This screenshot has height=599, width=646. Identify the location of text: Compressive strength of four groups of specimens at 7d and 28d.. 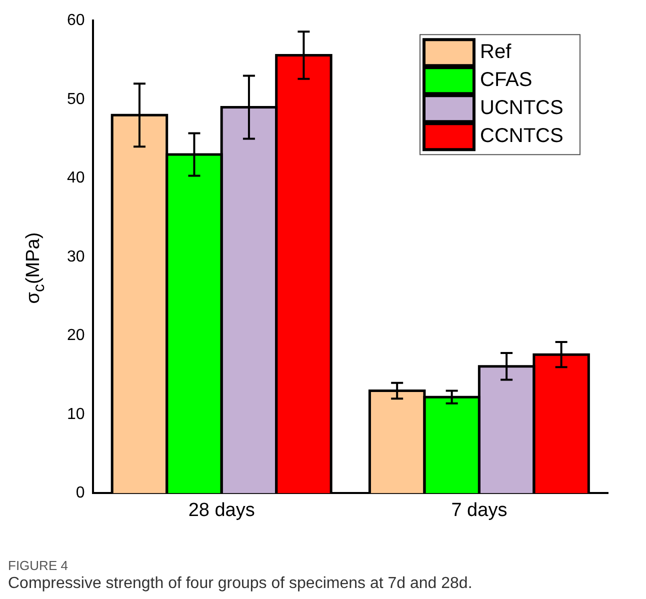
(241, 584).